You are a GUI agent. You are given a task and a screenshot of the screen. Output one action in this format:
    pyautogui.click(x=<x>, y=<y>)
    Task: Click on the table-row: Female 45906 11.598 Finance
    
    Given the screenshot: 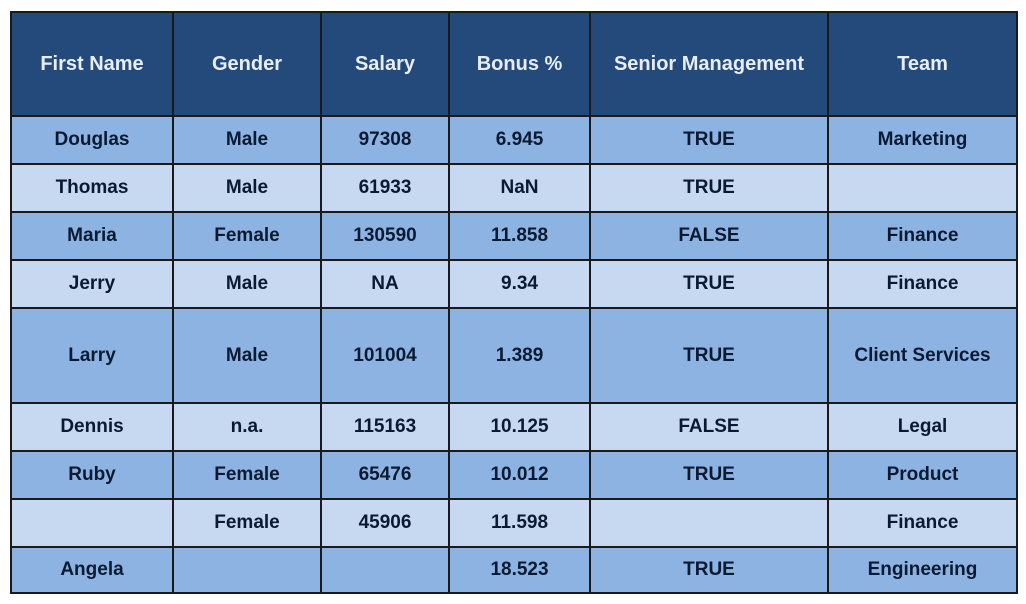 What is the action you would take?
    pyautogui.click(x=514, y=523)
    